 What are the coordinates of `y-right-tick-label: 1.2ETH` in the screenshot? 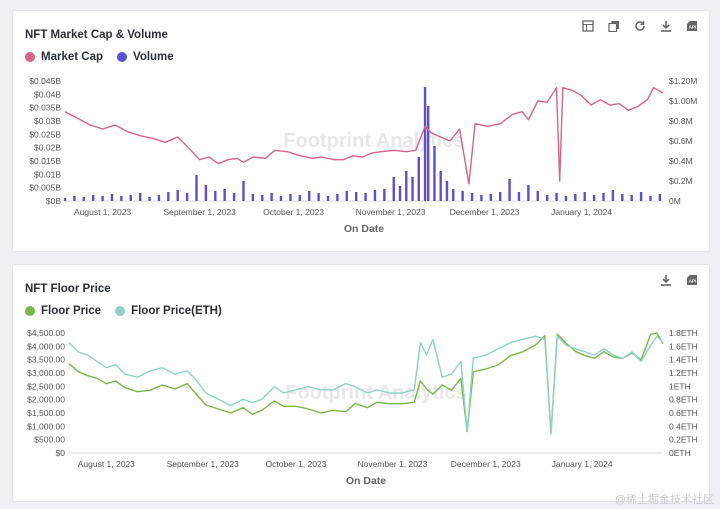 It's located at (683, 373).